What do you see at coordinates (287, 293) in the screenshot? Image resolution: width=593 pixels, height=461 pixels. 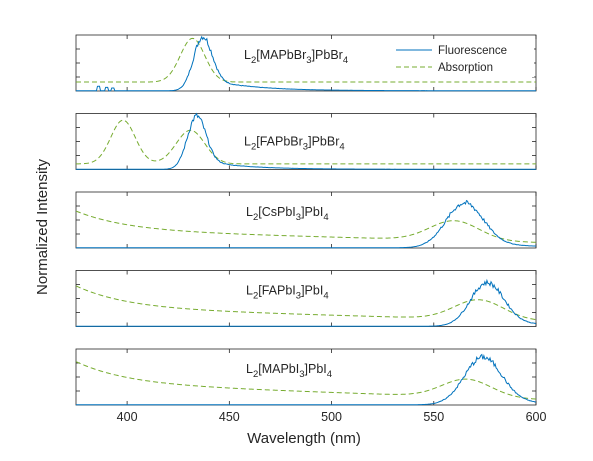 I see `panel-label: L2[FAPbI3]PbI4` at bounding box center [287, 293].